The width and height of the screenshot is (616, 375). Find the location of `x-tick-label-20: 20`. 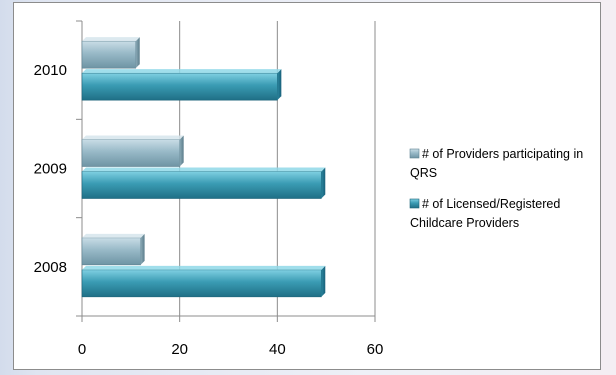

x-tick-label-20: 20 is located at coordinates (179, 349).